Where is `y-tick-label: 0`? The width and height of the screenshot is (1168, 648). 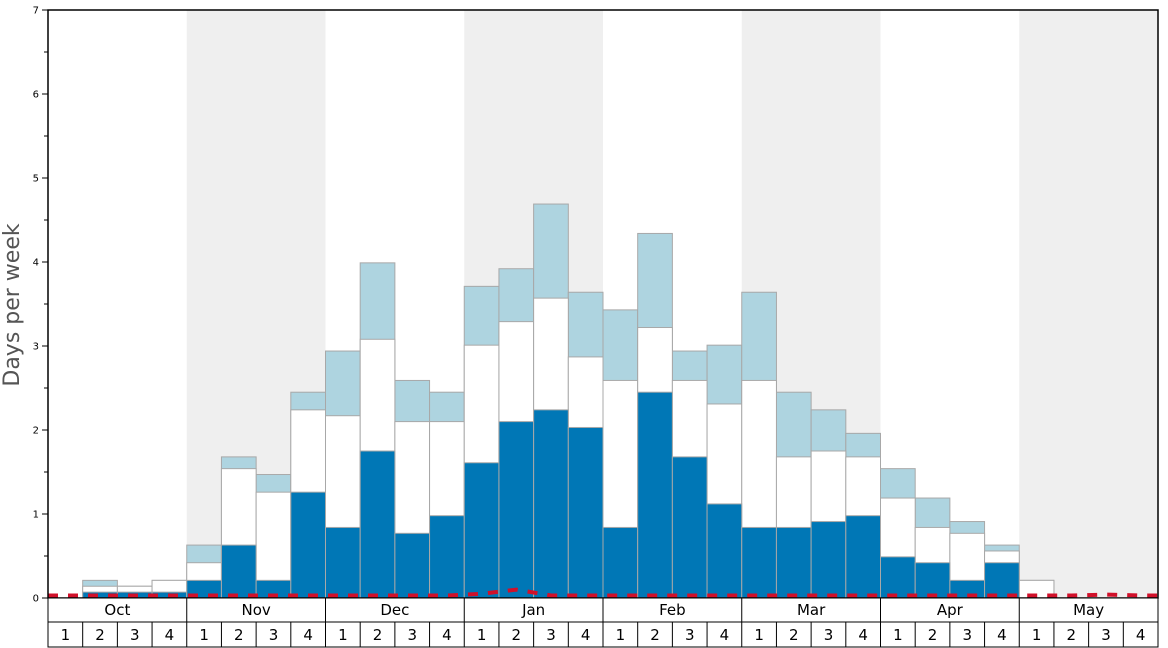
y-tick-label: 0 is located at coordinates (36, 599).